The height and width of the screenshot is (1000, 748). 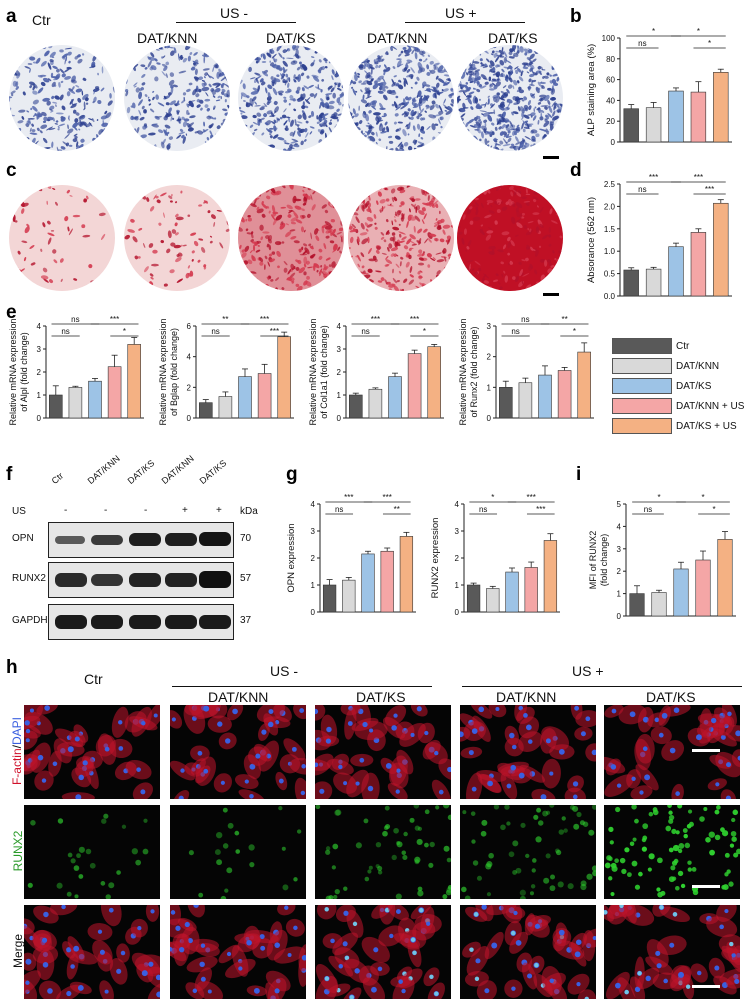 What do you see at coordinates (531, 497) in the screenshot?
I see `significance-label: ***` at bounding box center [531, 497].